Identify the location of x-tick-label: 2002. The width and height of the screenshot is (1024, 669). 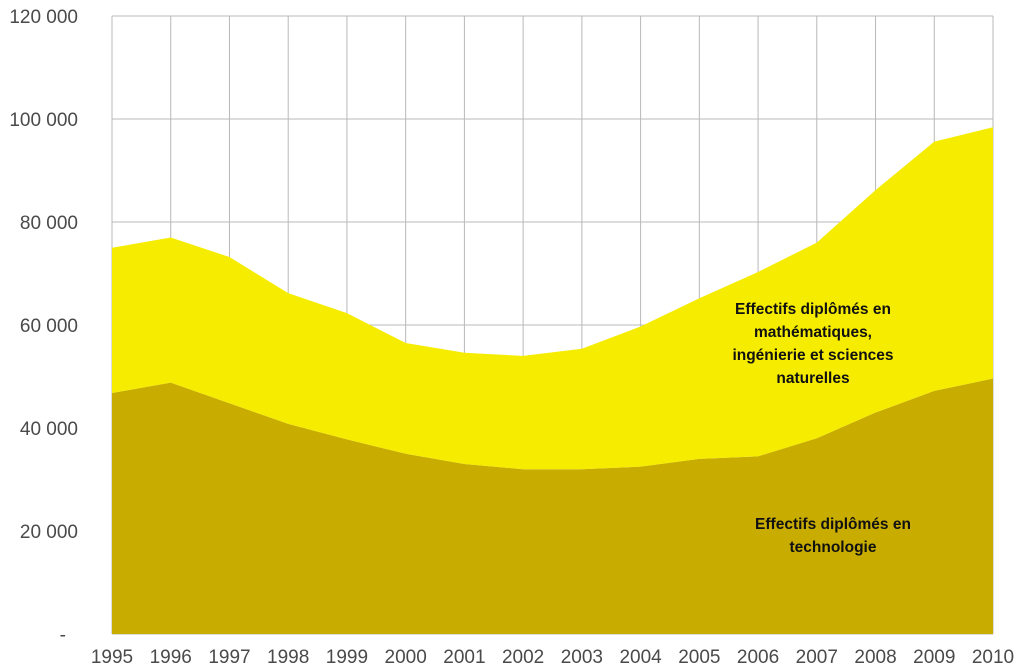
(523, 657).